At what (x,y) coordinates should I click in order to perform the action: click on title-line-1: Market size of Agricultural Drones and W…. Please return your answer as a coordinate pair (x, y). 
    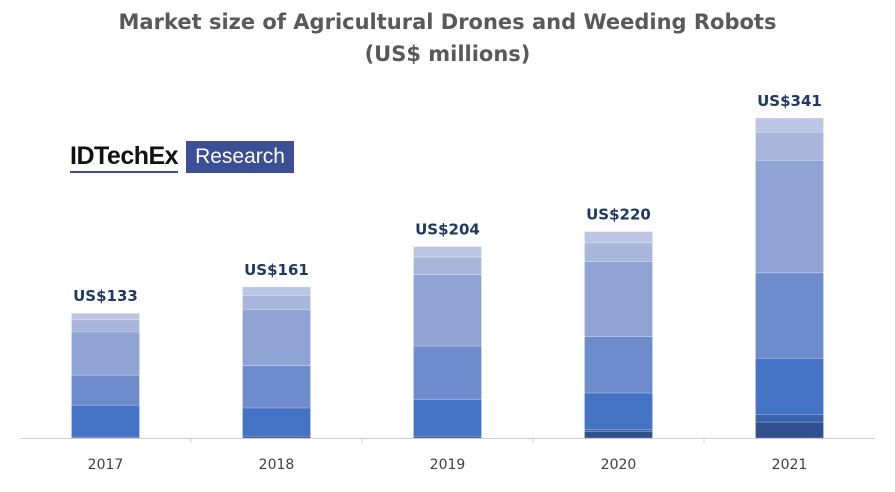
    Looking at the image, I should click on (447, 22).